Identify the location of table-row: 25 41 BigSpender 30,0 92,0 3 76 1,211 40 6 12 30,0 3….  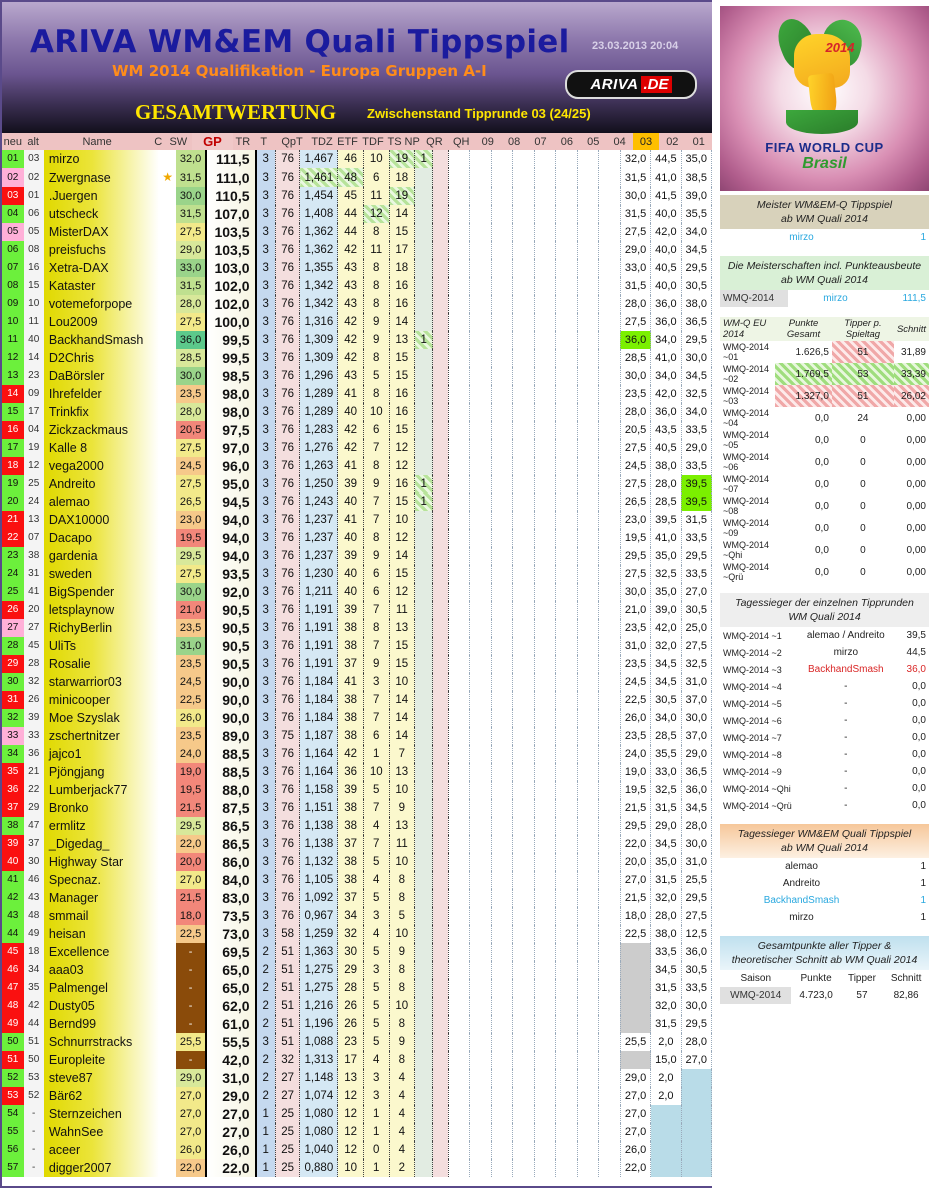
(357, 592).